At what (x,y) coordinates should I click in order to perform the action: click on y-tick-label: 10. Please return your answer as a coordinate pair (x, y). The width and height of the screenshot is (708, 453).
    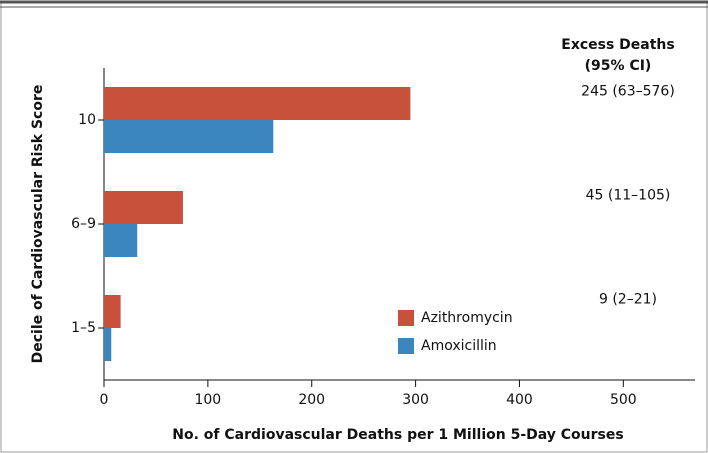
    Looking at the image, I should click on (87, 120).